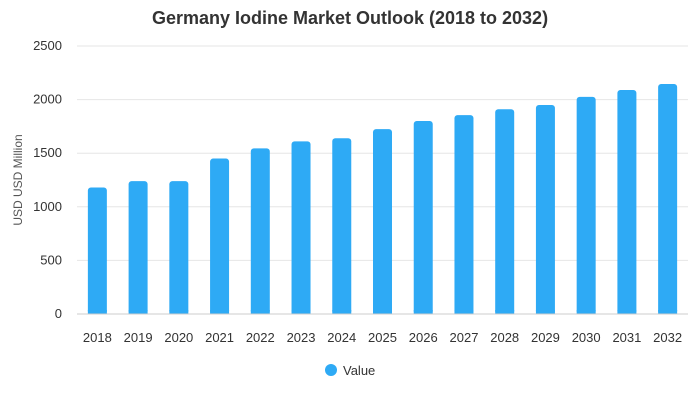 The width and height of the screenshot is (700, 400). Describe the element at coordinates (301, 227) in the screenshot. I see `bar-2023` at that location.